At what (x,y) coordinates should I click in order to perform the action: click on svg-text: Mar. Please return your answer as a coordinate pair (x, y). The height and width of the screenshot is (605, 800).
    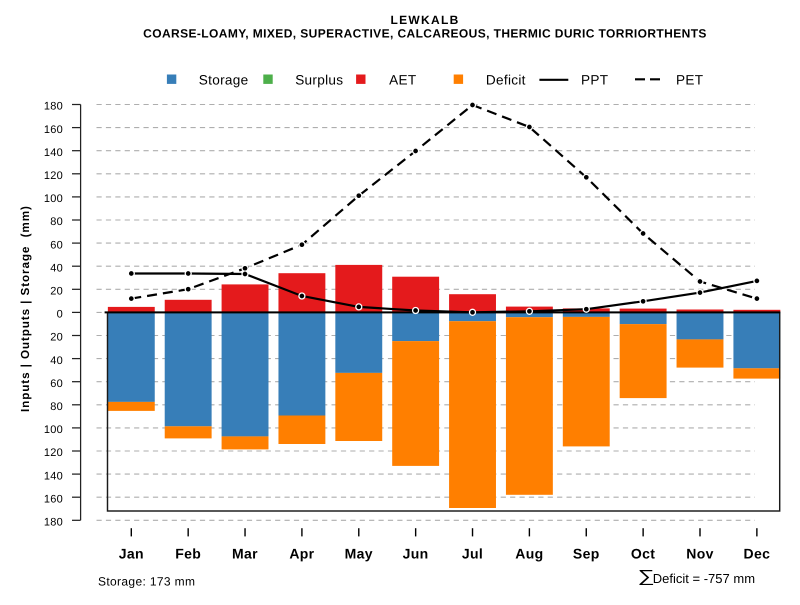
    Looking at the image, I should click on (245, 553).